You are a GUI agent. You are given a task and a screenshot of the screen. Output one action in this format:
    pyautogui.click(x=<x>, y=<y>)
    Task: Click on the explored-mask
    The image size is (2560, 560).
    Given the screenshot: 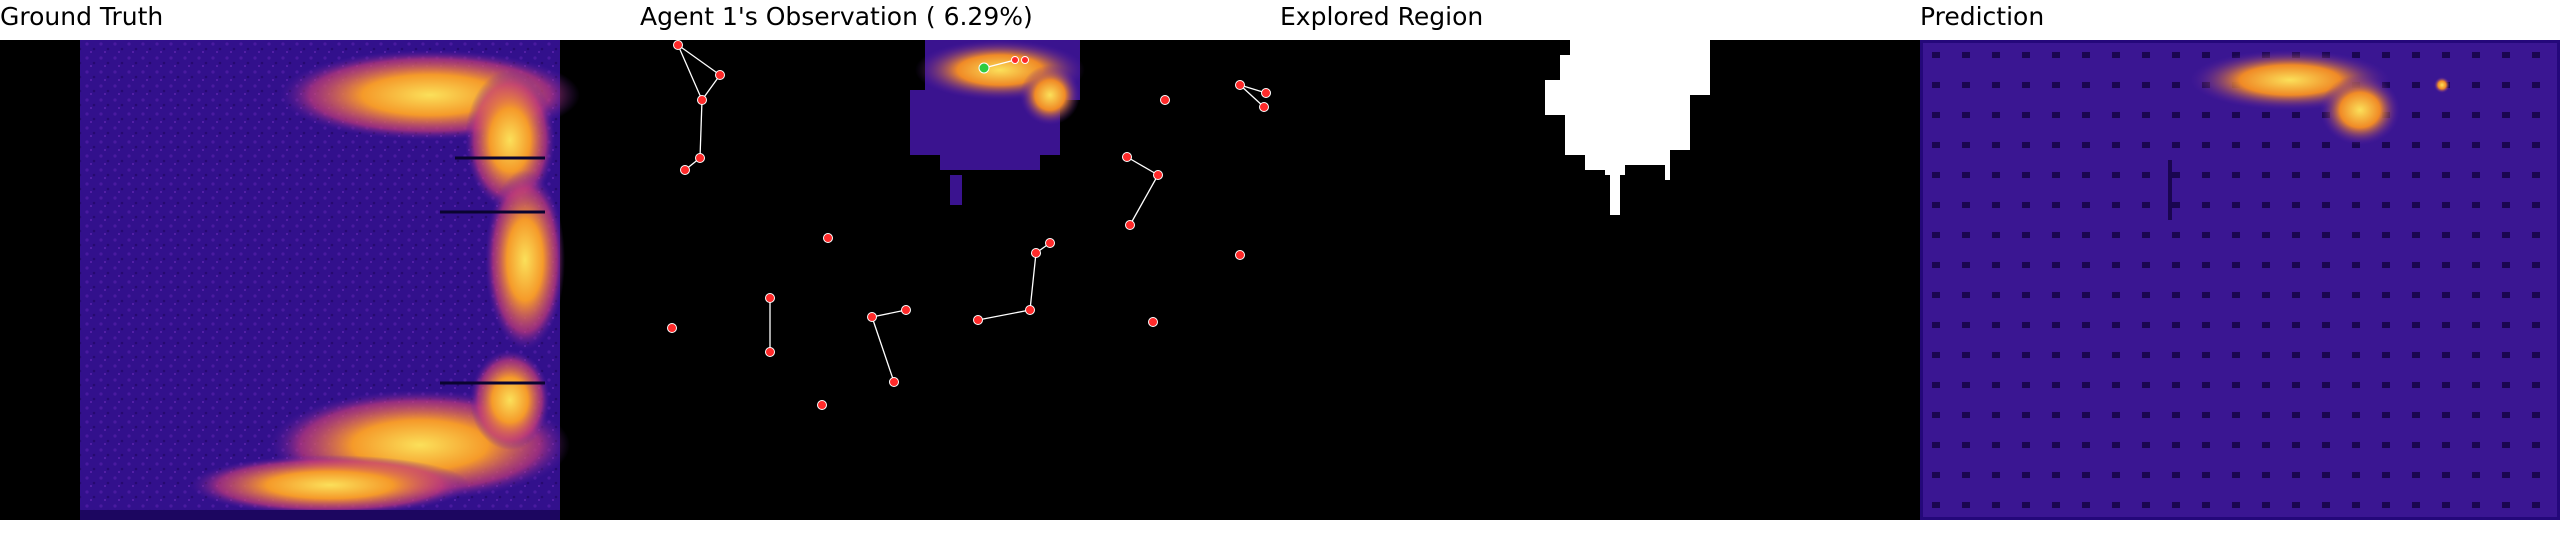 What is the action you would take?
    pyautogui.click(x=1627, y=127)
    